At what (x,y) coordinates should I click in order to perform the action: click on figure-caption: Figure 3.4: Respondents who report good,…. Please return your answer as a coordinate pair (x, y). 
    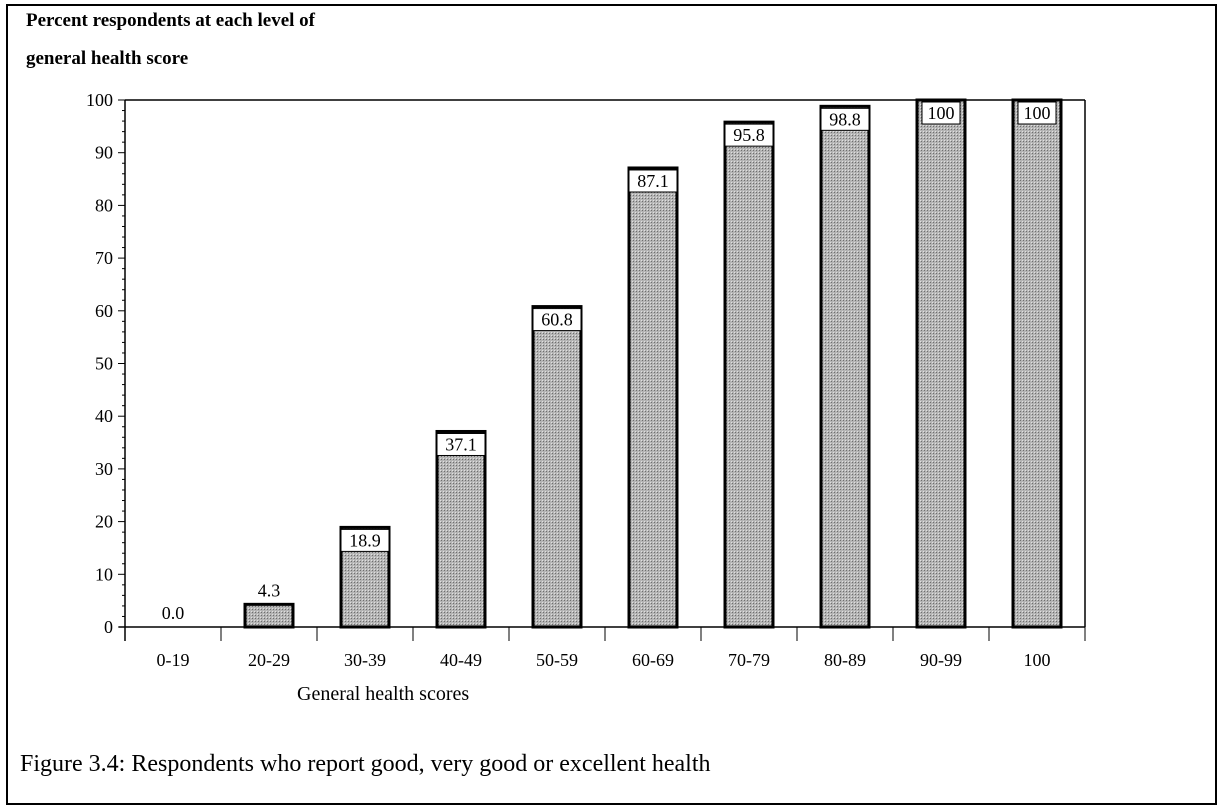
    Looking at the image, I should click on (365, 764).